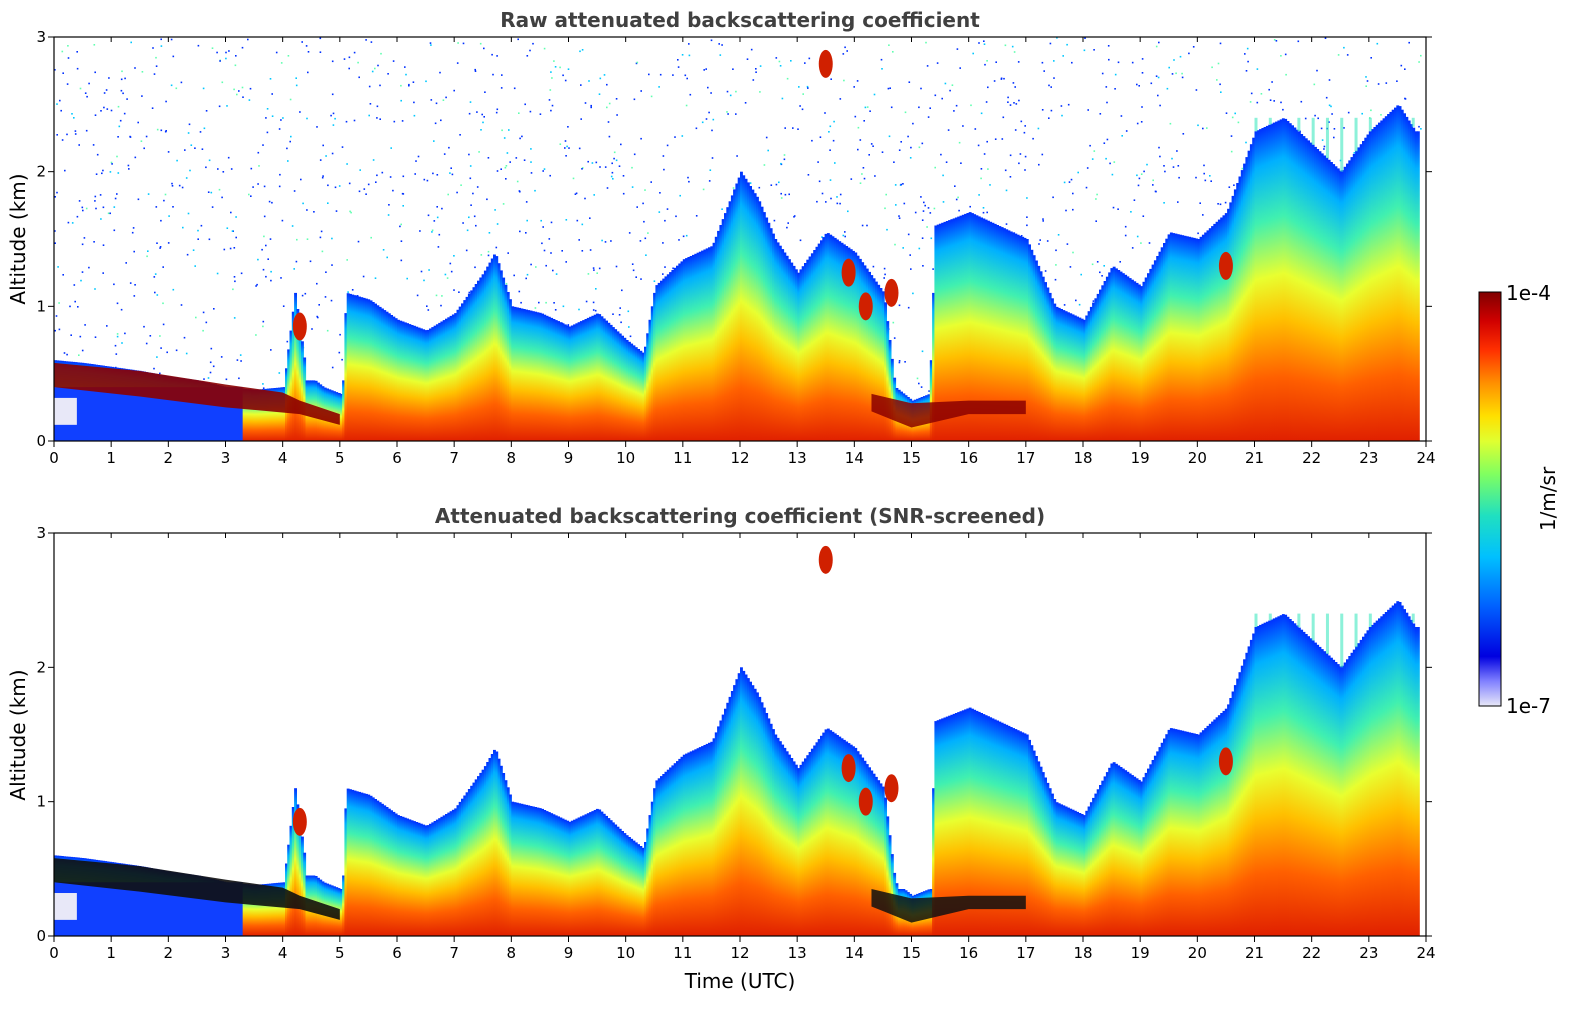 The image size is (1595, 1020). Describe the element at coordinates (1548, 498) in the screenshot. I see `colorbar-unit-label: 1/m/sr` at that location.